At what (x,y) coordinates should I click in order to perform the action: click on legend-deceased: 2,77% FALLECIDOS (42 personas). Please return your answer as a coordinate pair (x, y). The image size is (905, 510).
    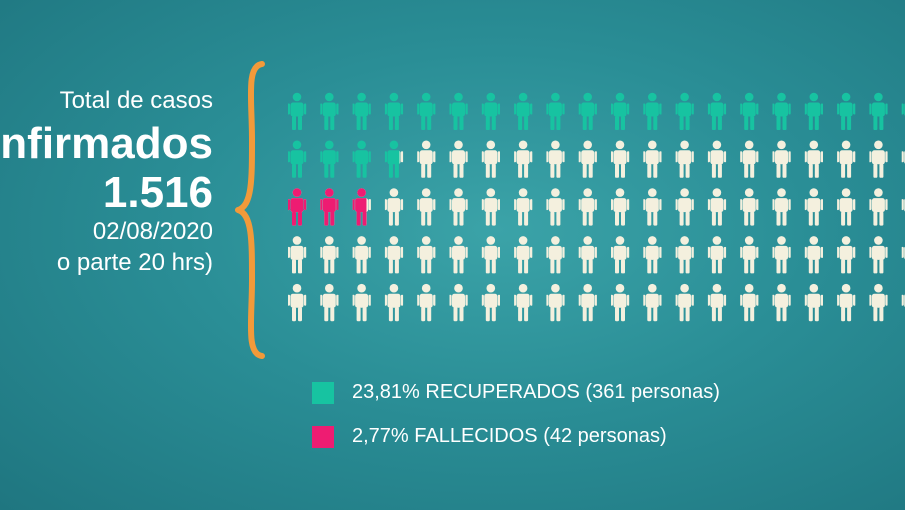
    Looking at the image, I should click on (489, 436).